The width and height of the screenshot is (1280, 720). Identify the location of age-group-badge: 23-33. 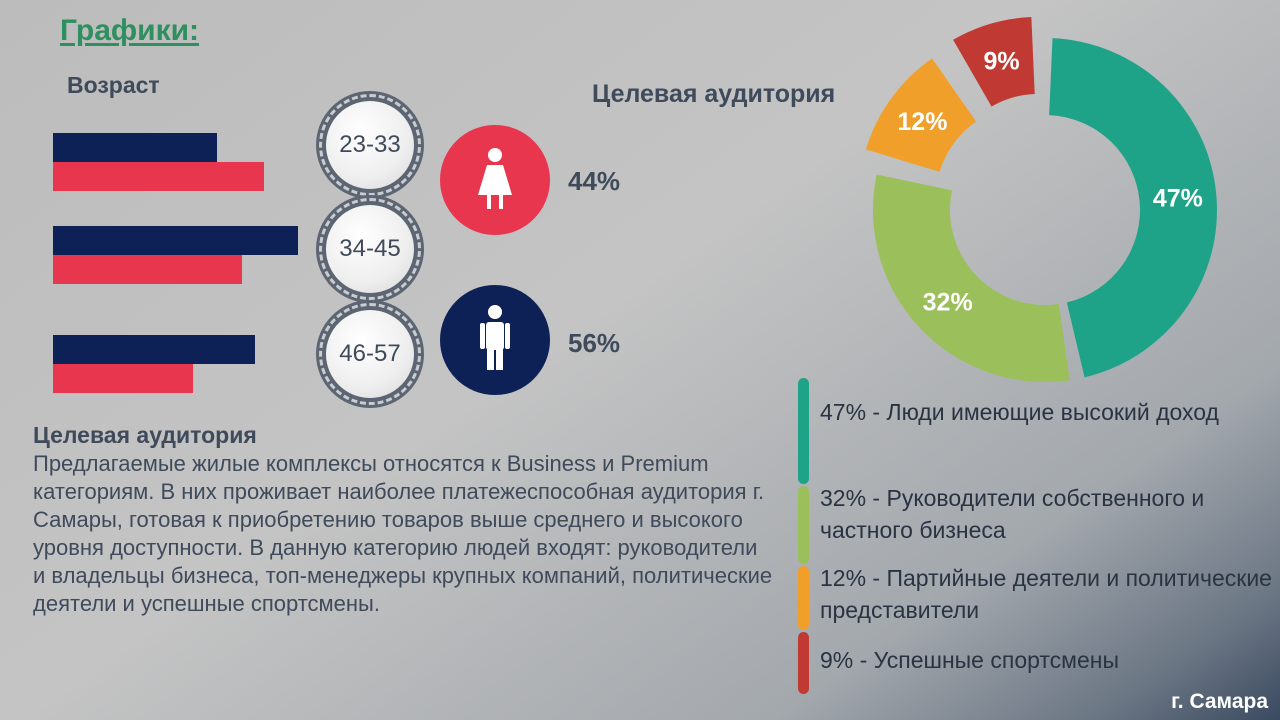
(370, 145).